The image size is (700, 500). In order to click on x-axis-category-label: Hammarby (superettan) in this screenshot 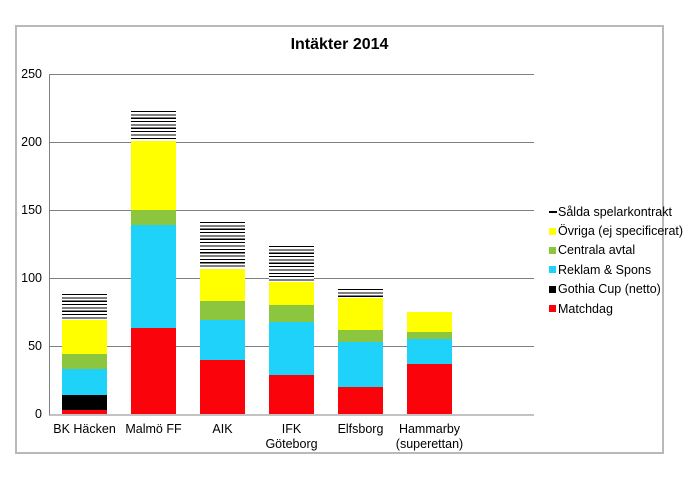, I will do `click(429, 436)`.